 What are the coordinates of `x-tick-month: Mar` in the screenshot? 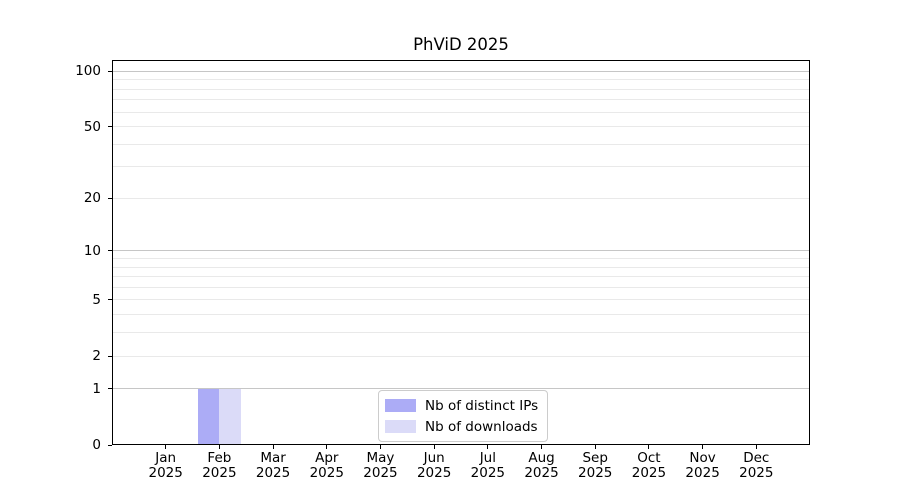 It's located at (273, 458).